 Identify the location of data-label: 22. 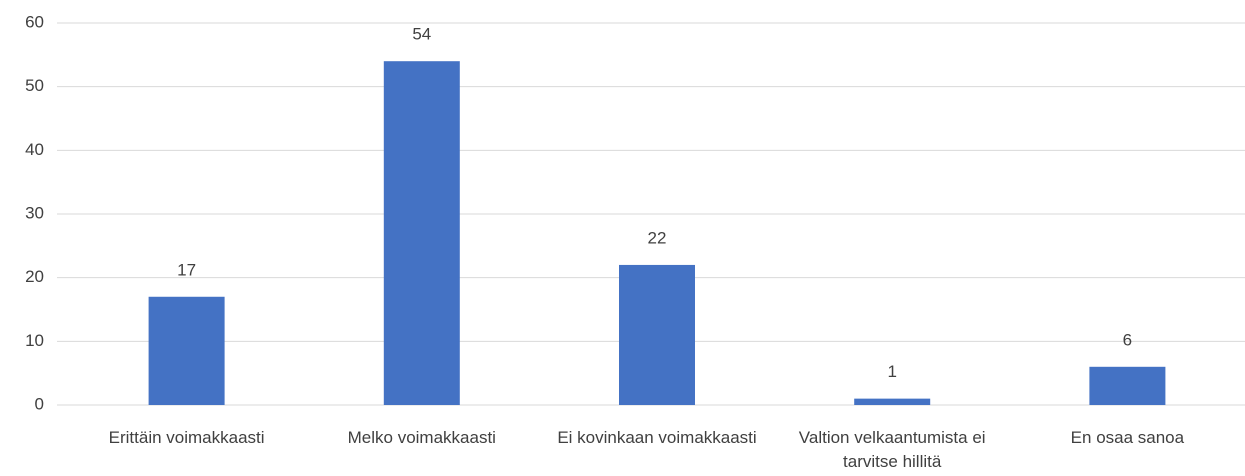
(657, 237).